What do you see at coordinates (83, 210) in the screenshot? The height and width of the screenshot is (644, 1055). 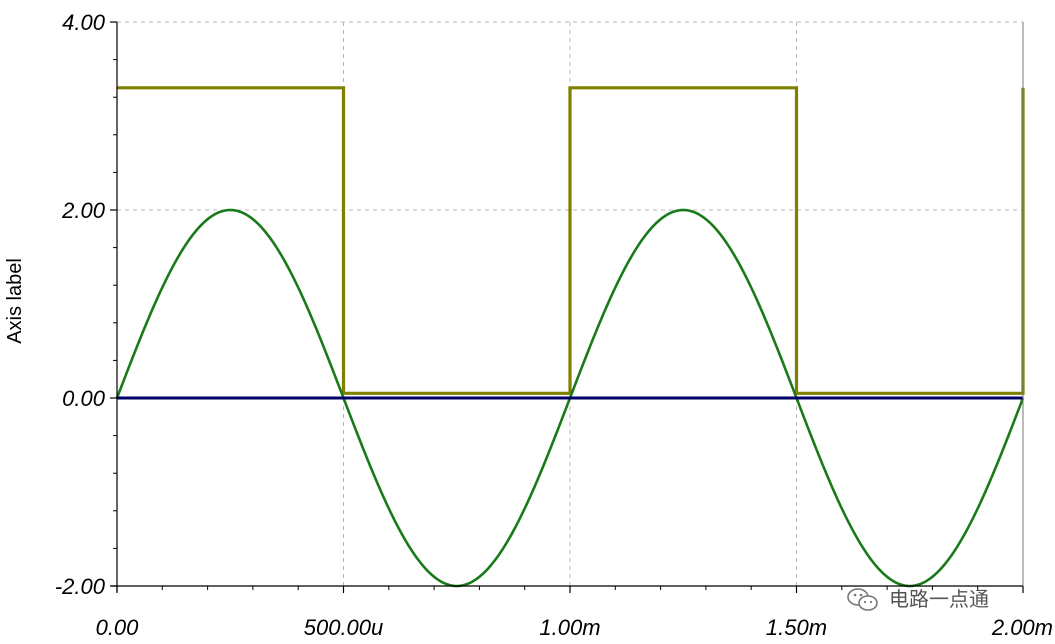 I see `y-tick-label: 2.00` at bounding box center [83, 210].